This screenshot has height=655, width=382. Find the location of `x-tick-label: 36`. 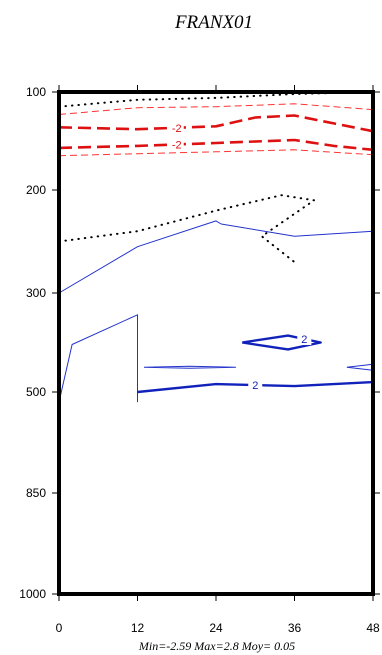

x-tick-label: 36 is located at coordinates (295, 628).